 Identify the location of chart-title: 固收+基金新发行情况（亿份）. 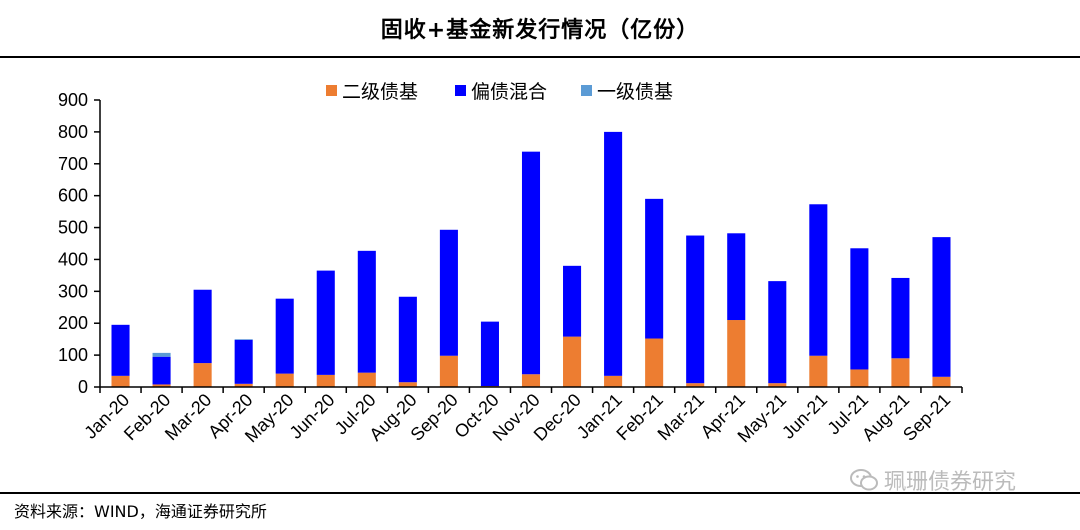
(540, 30).